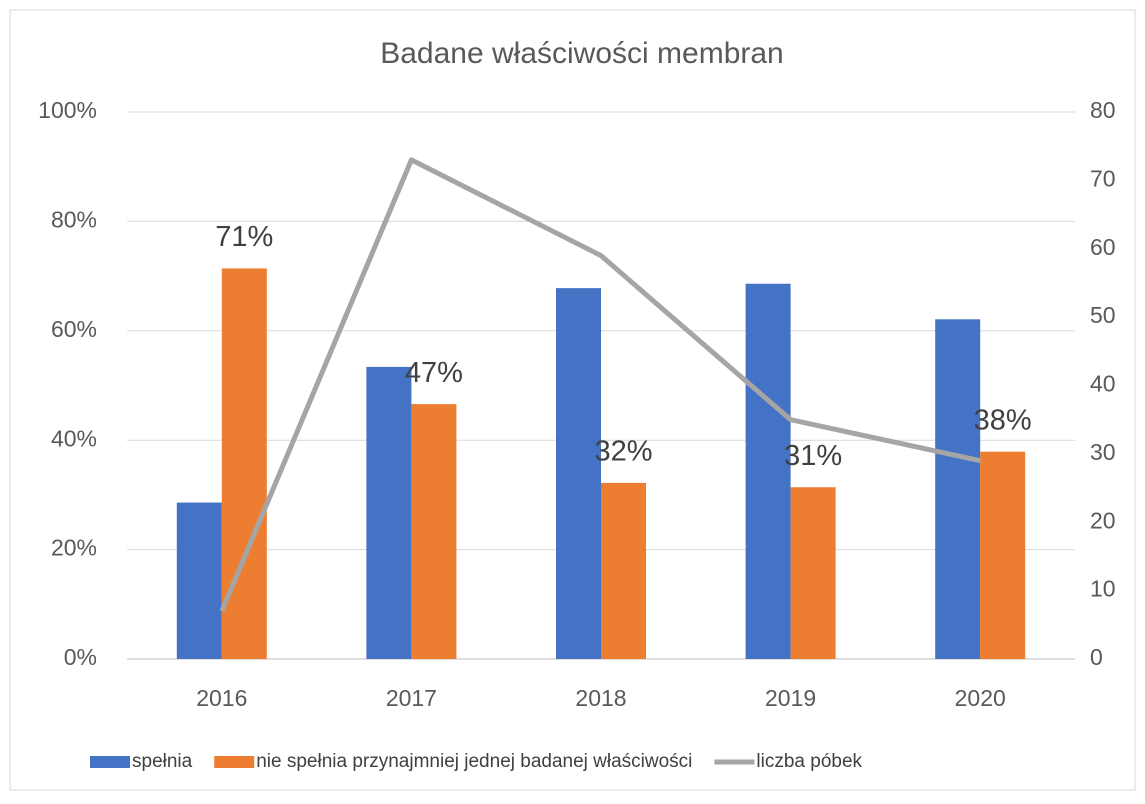  I want to click on value-label: 47%, so click(434, 373).